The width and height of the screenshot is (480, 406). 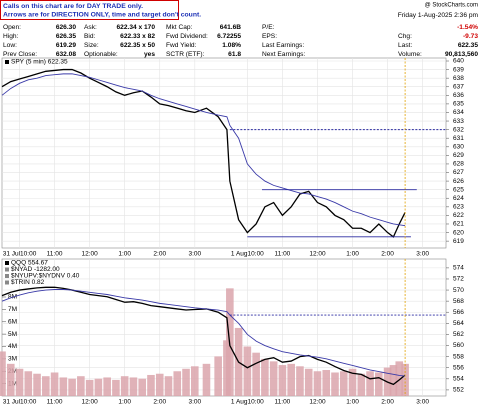 What do you see at coordinates (458, 86) in the screenshot?
I see `y-tick-label: 637` at bounding box center [458, 86].